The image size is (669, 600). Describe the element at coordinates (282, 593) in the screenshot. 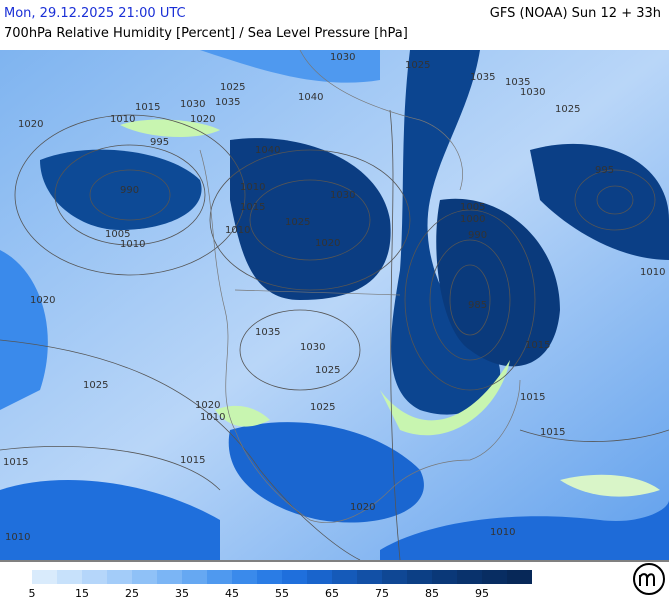

I see `colorbar-label: 55` at that location.